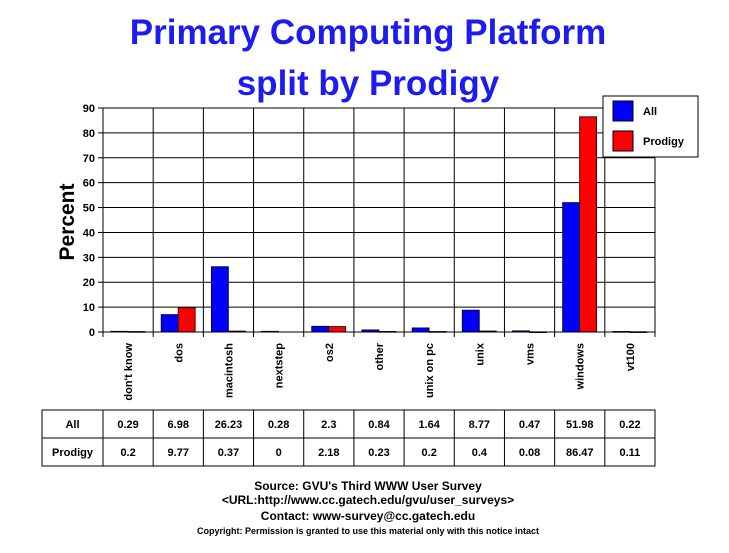 This screenshot has height=553, width=729. I want to click on x-tick-label: don't know, so click(129, 372).